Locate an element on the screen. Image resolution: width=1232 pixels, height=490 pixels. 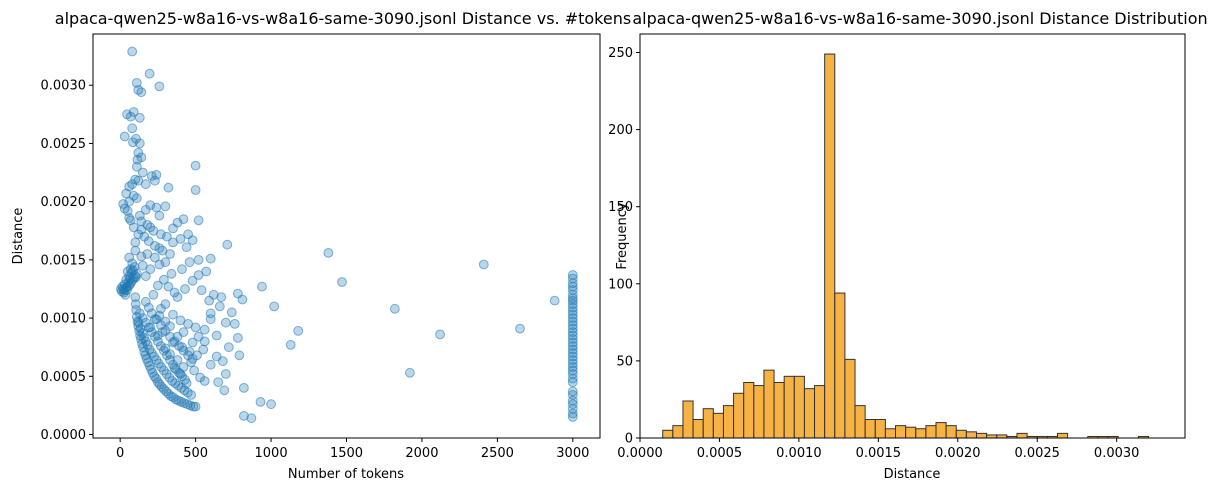
x-tick-label: 2000 is located at coordinates (421, 453).